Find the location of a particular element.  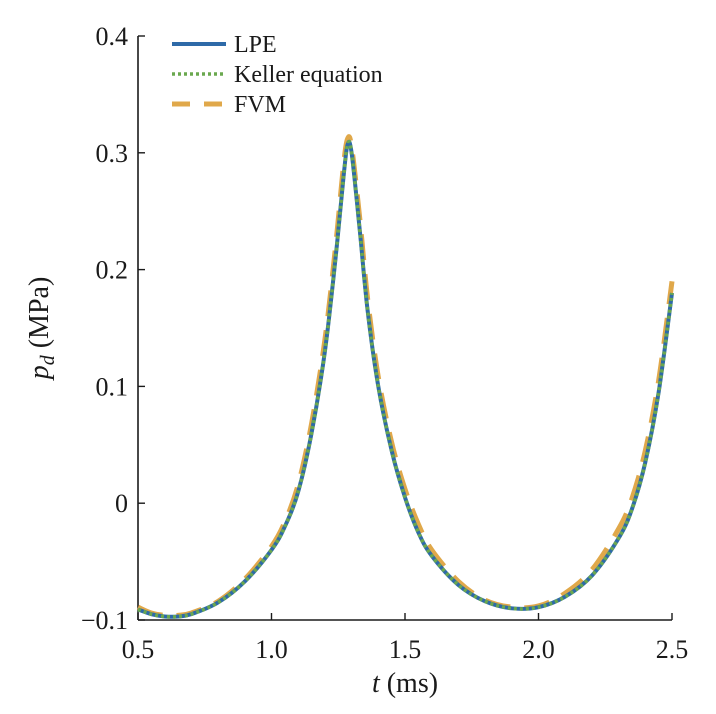

x-tick-label: 2.0 is located at coordinates (538, 649).